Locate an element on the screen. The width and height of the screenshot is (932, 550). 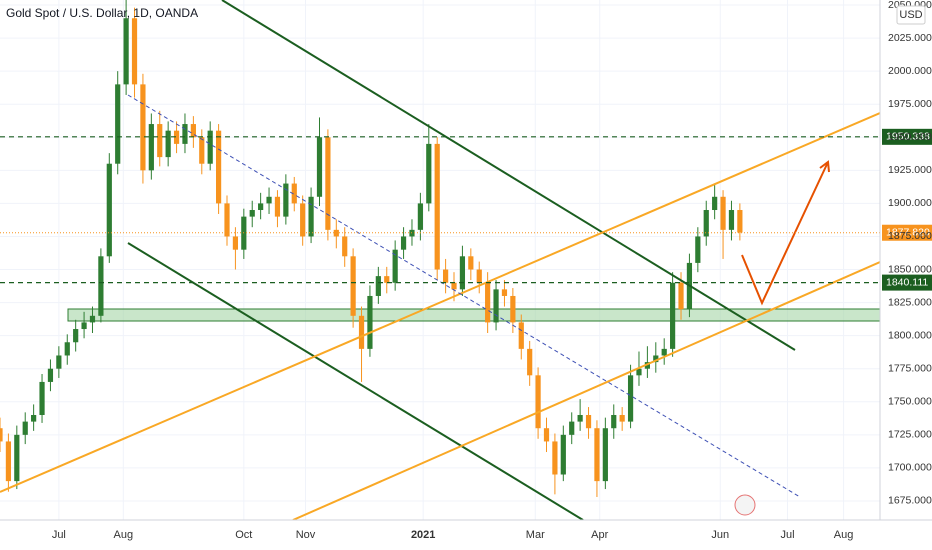
x-tick-label: Jun is located at coordinates (720, 535).